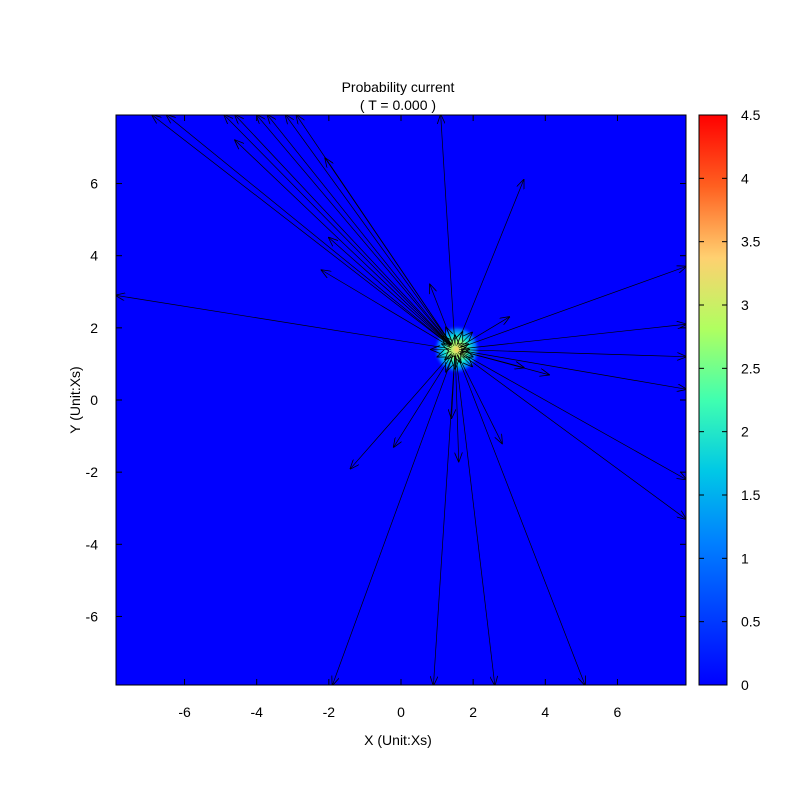  I want to click on colorbar-tick-label: 0, so click(745, 685).